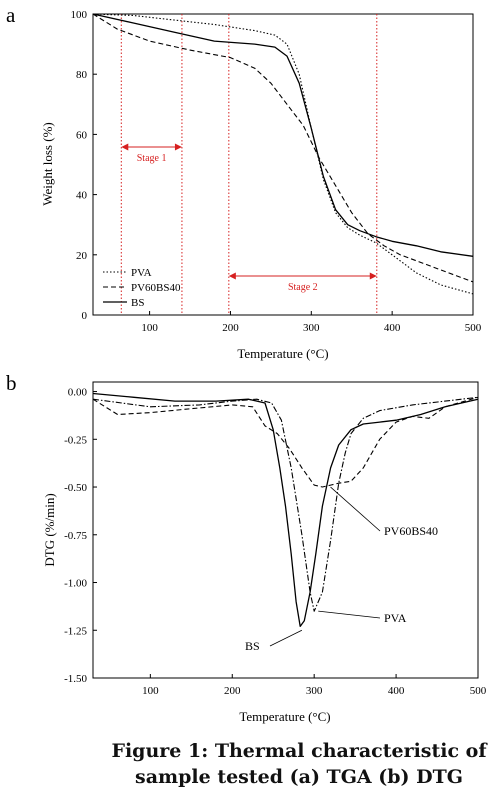 Image resolution: width=498 pixels, height=803 pixels. I want to click on stage-label-stage-2: Stage 2, so click(303, 287).